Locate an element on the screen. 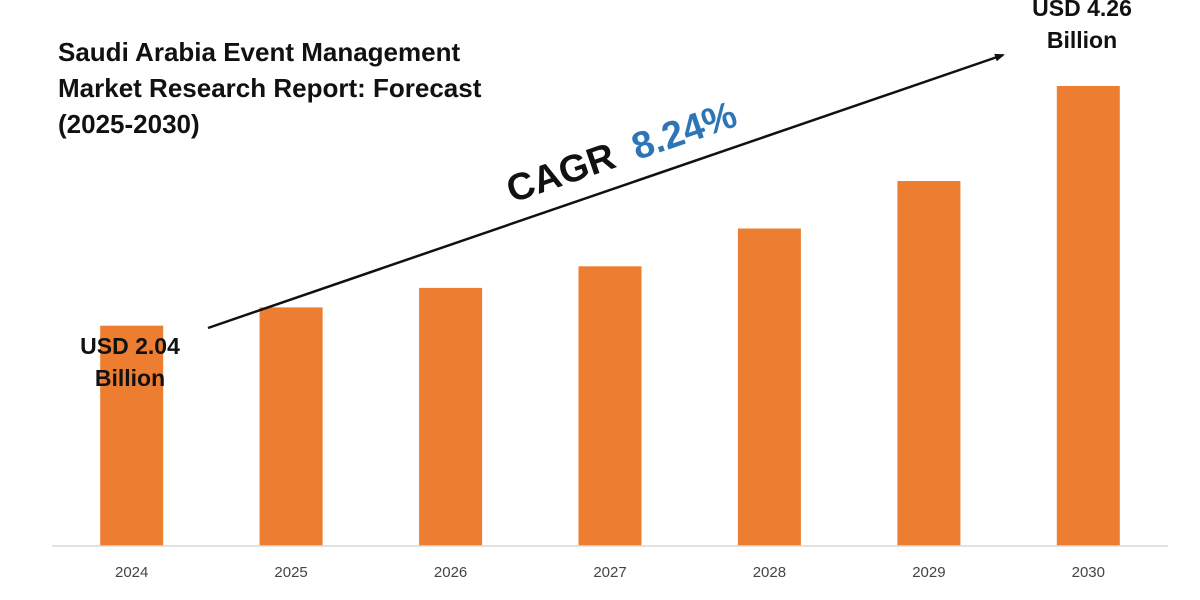 The image size is (1200, 600). x-tick-2028: 2028 is located at coordinates (769, 572).